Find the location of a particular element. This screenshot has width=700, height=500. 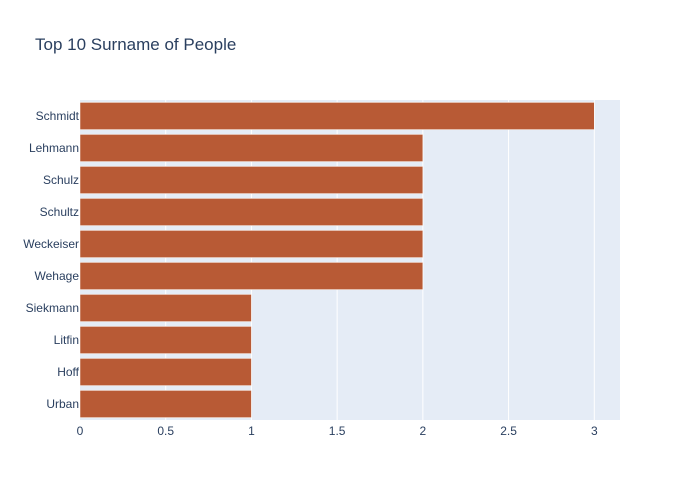

x-tick-label: 0 is located at coordinates (80, 431).